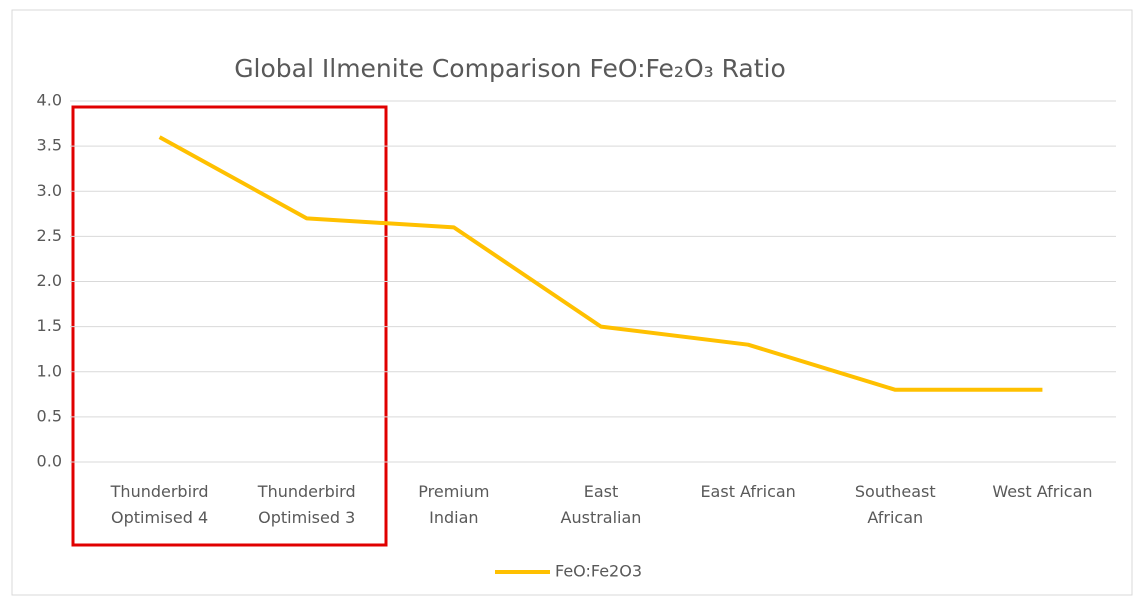  What do you see at coordinates (598, 571) in the screenshot?
I see `legend-label: FeO:Fe2O3` at bounding box center [598, 571].